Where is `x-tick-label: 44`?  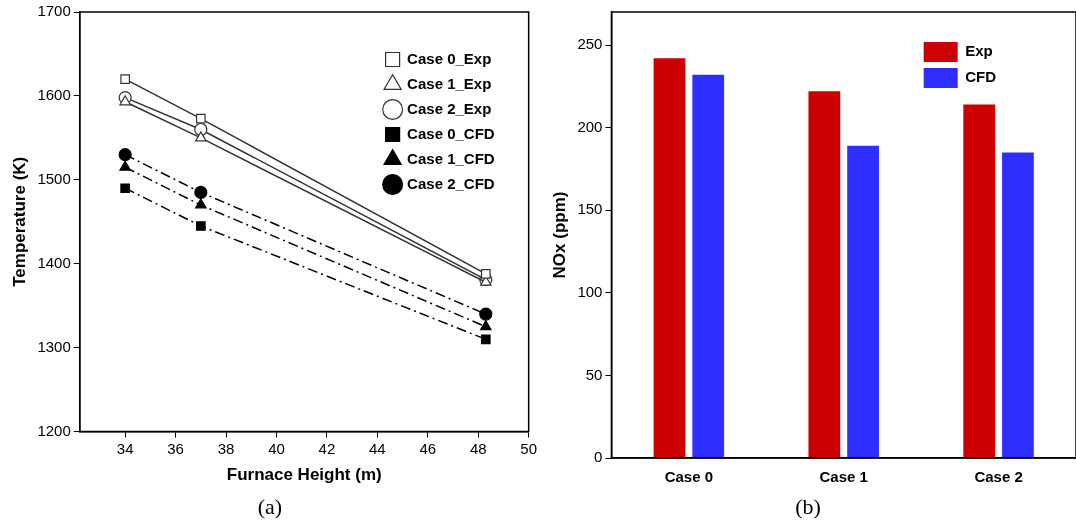 x-tick-label: 44 is located at coordinates (377, 448).